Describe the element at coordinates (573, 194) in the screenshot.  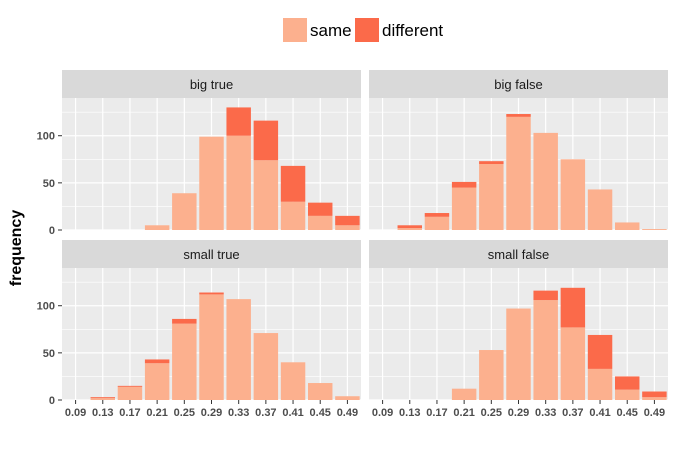
I see `bar-same-big-false-0.37` at that location.